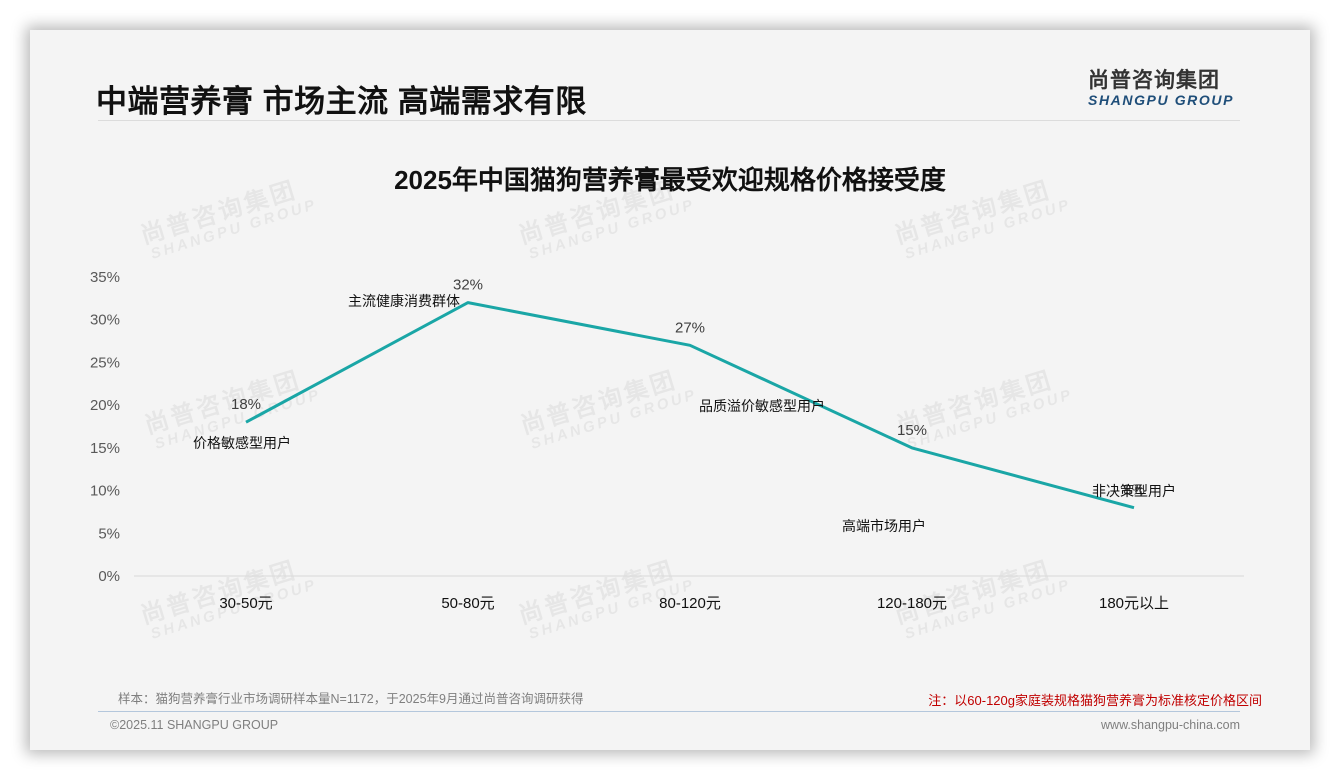 Image resolution: width=1340 pixels, height=780 pixels. I want to click on x-tick-label: 120-180元, so click(912, 603).